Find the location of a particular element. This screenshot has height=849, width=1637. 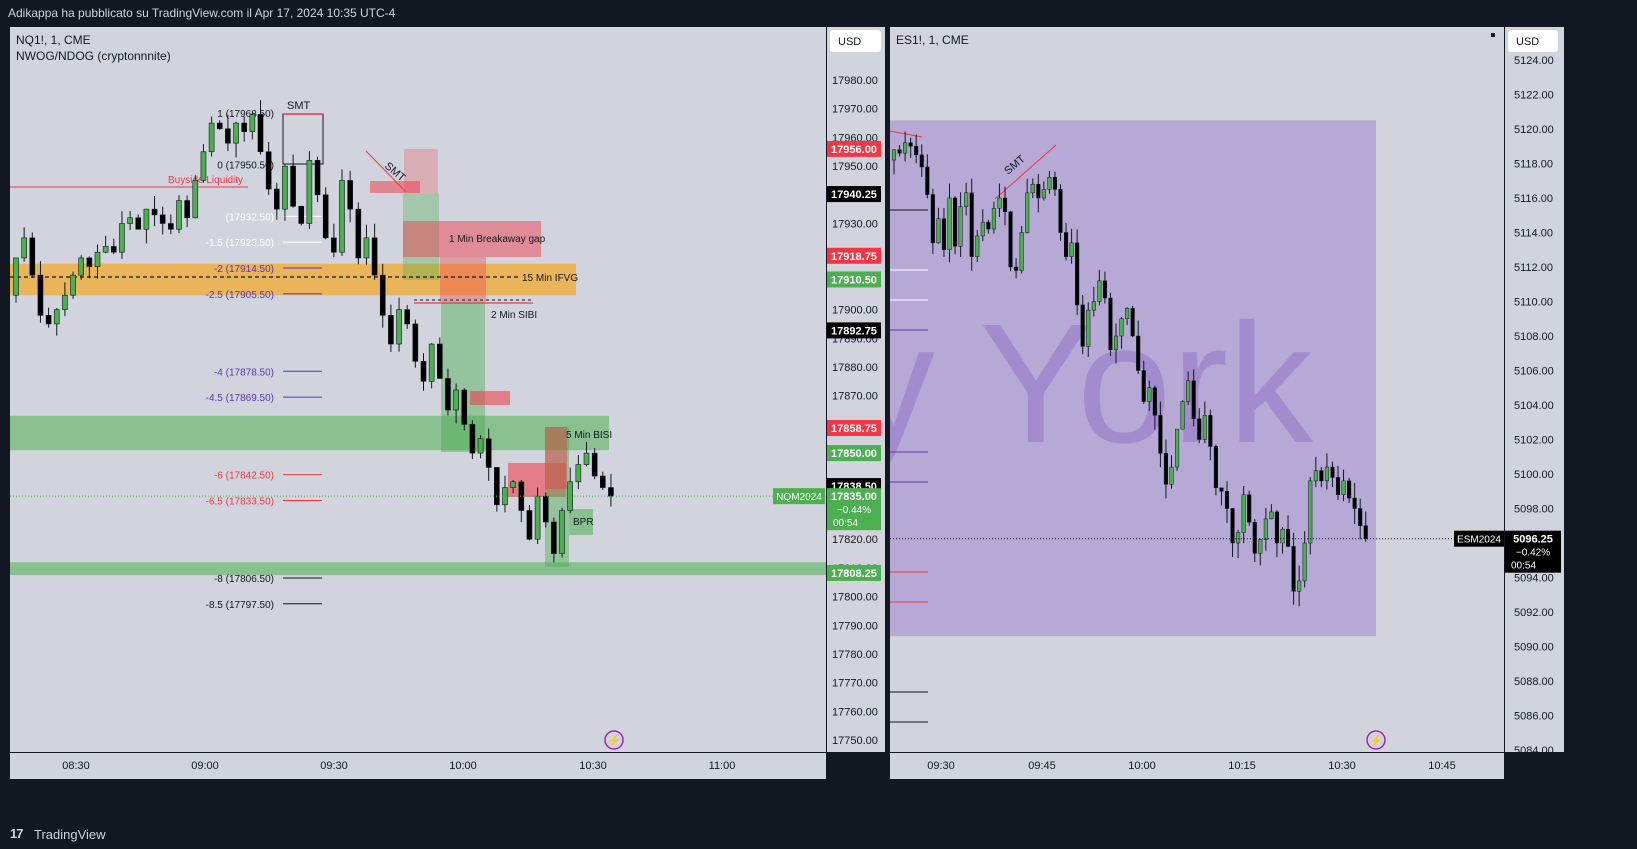

price-tick-label: 17870.00 is located at coordinates (855, 397).